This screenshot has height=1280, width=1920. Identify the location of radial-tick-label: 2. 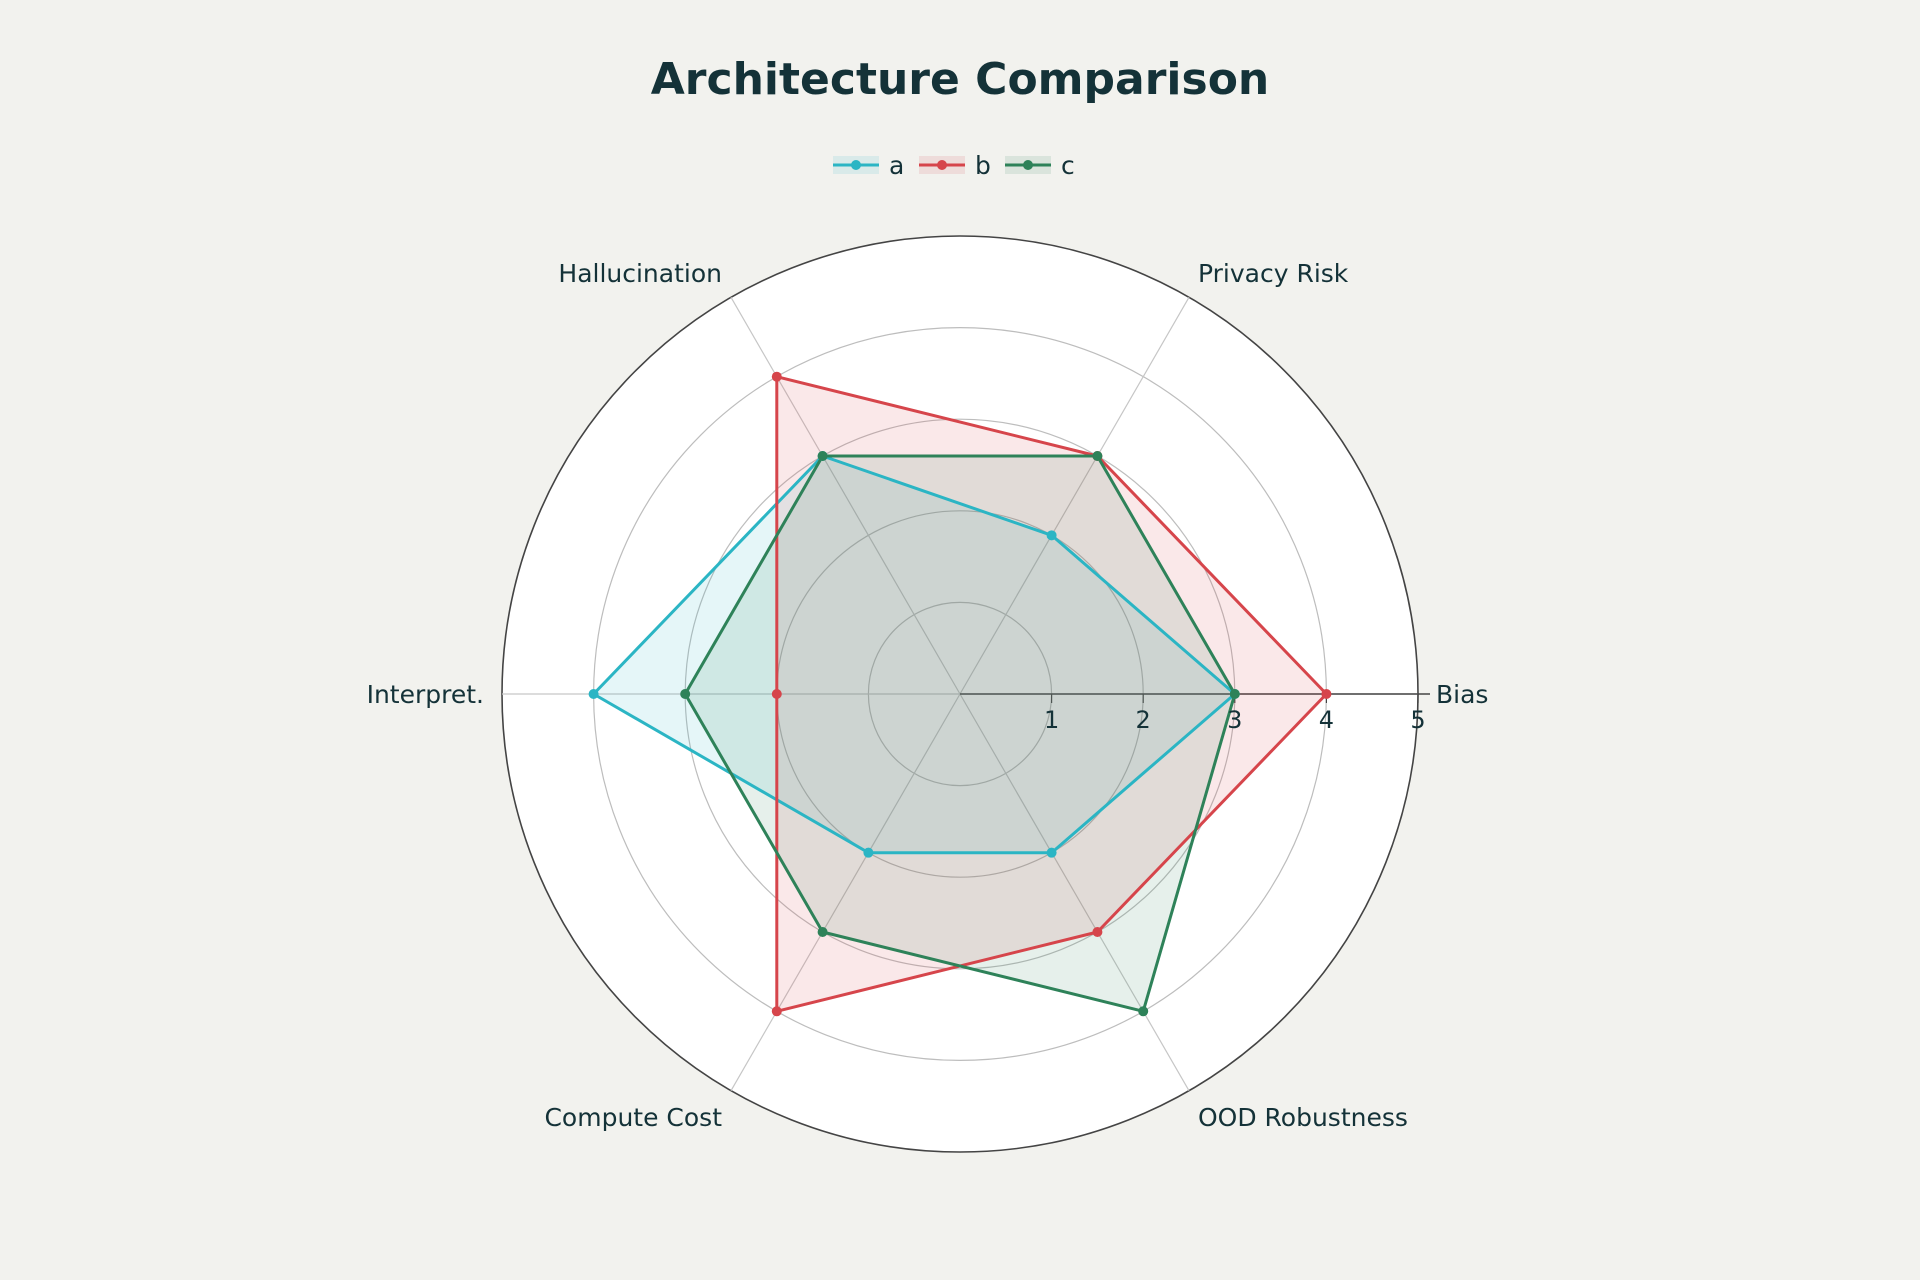
(1143, 720).